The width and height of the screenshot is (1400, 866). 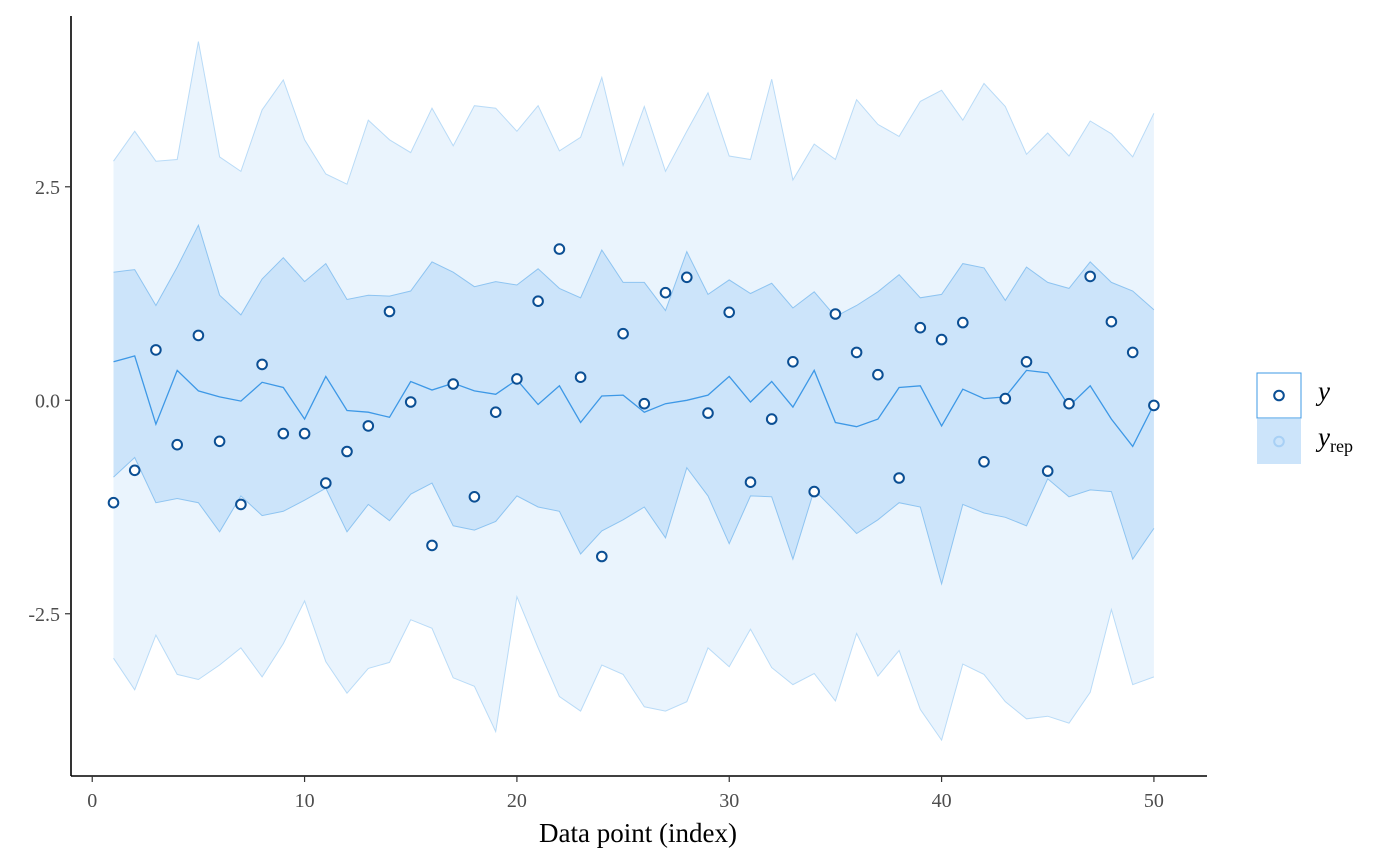 What do you see at coordinates (517, 801) in the screenshot?
I see `x-tick-label: 20` at bounding box center [517, 801].